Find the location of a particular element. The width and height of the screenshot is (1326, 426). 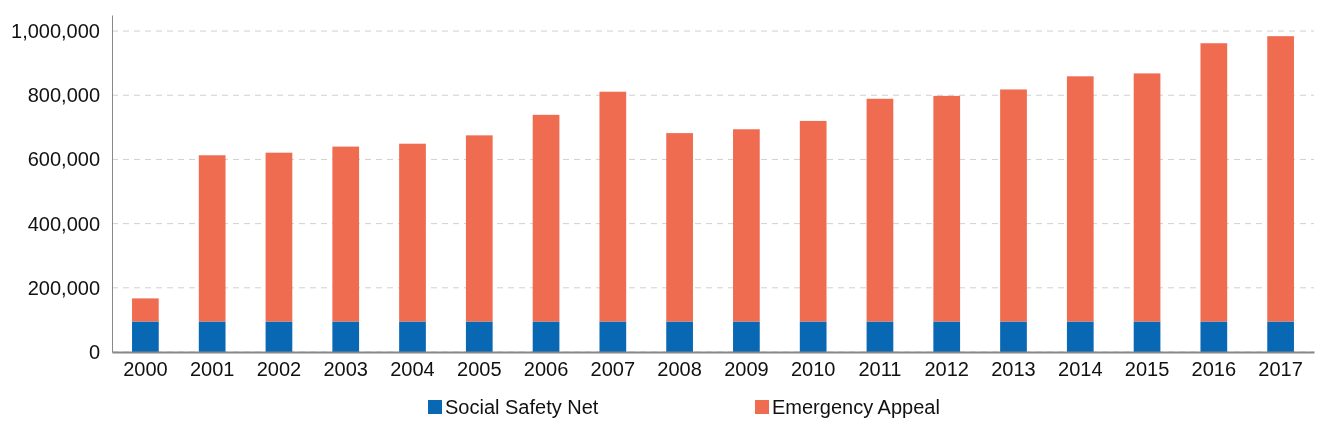

y-tick-label: 0 is located at coordinates (94, 351).